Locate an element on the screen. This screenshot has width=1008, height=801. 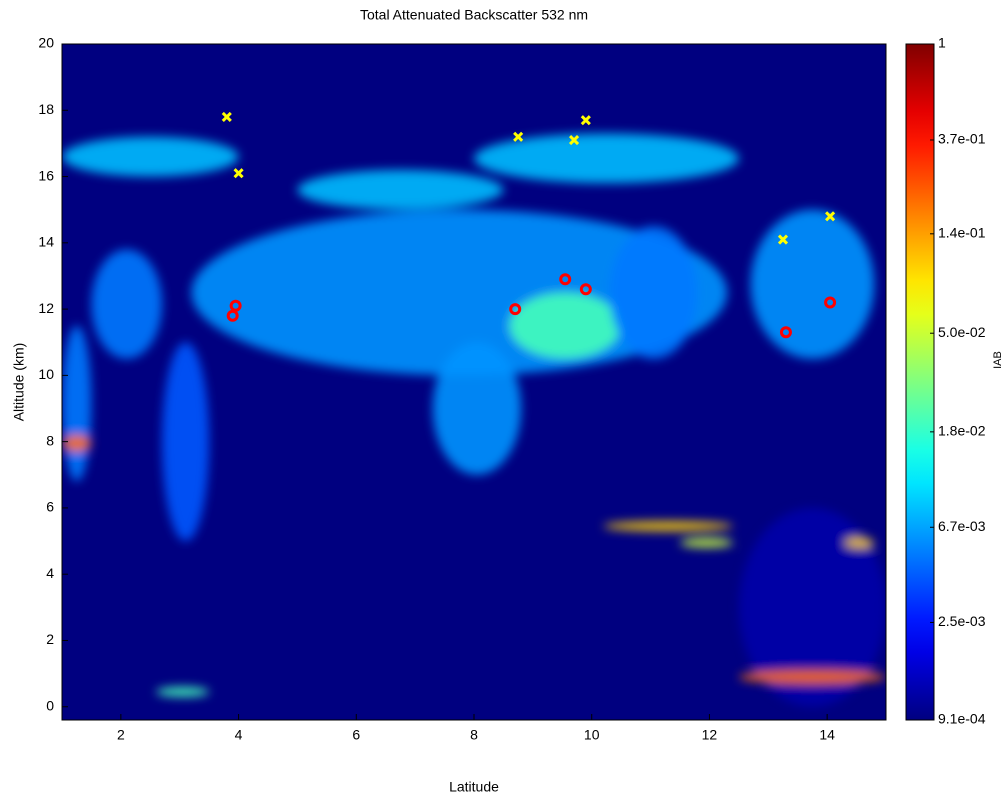
x-tick-label: 4 is located at coordinates (239, 735).